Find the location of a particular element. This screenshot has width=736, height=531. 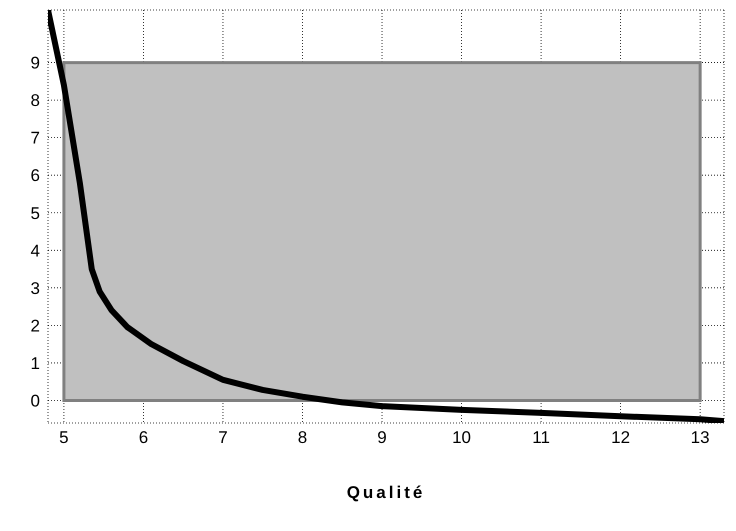

x-tick-label: 10 is located at coordinates (462, 438).